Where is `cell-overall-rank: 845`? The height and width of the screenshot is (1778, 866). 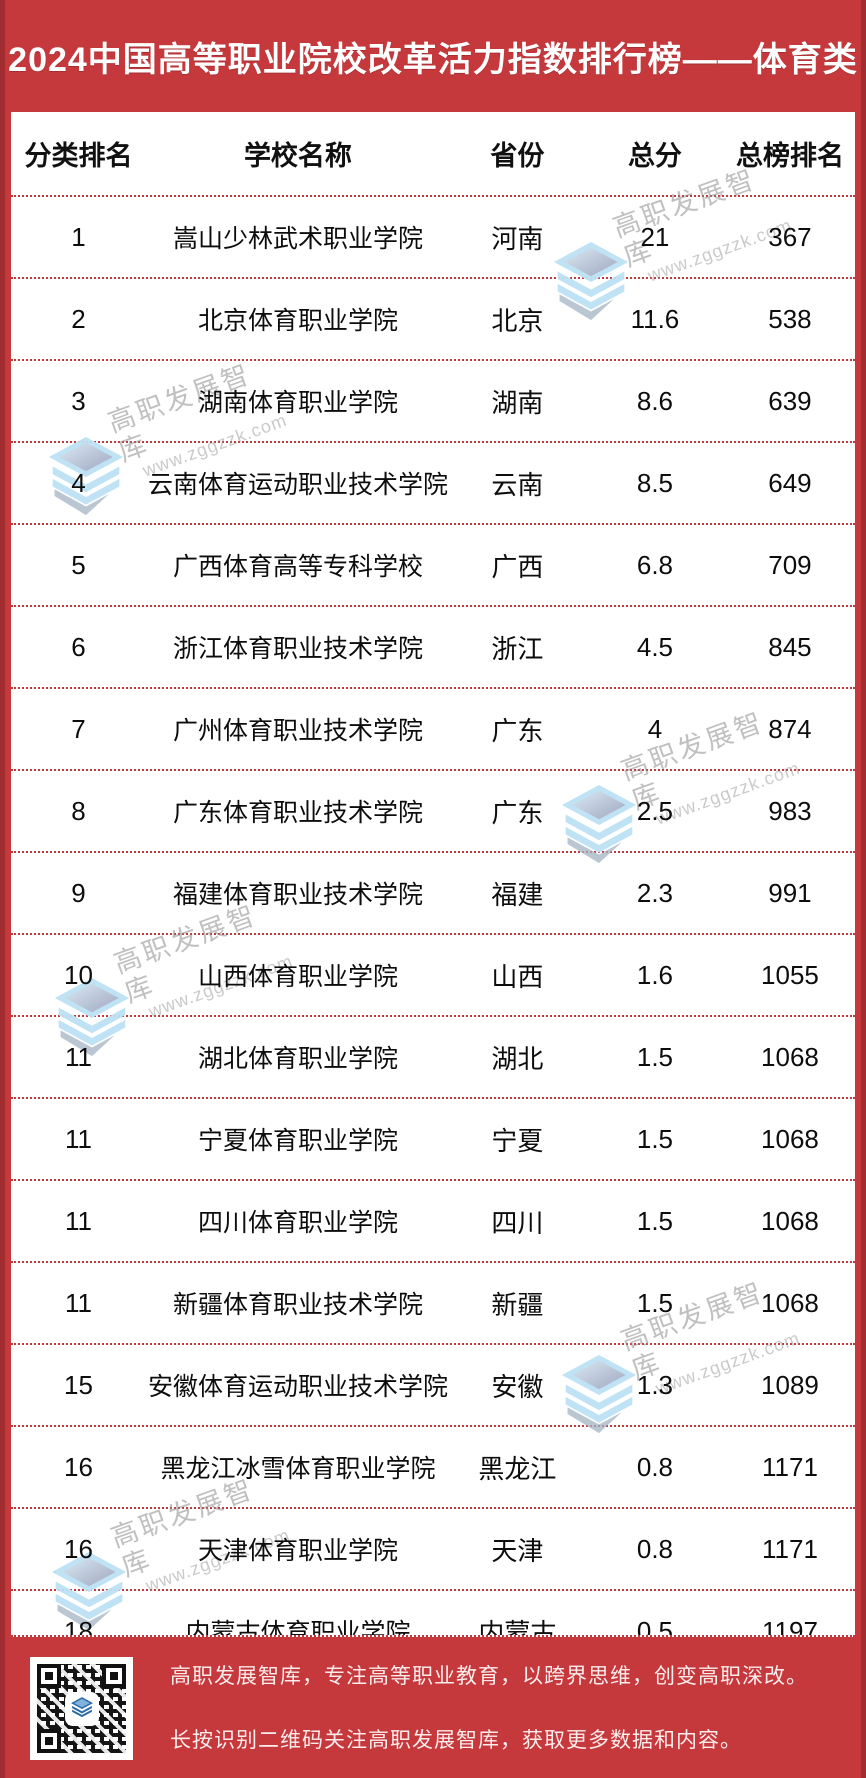 cell-overall-rank: 845 is located at coordinates (790, 646).